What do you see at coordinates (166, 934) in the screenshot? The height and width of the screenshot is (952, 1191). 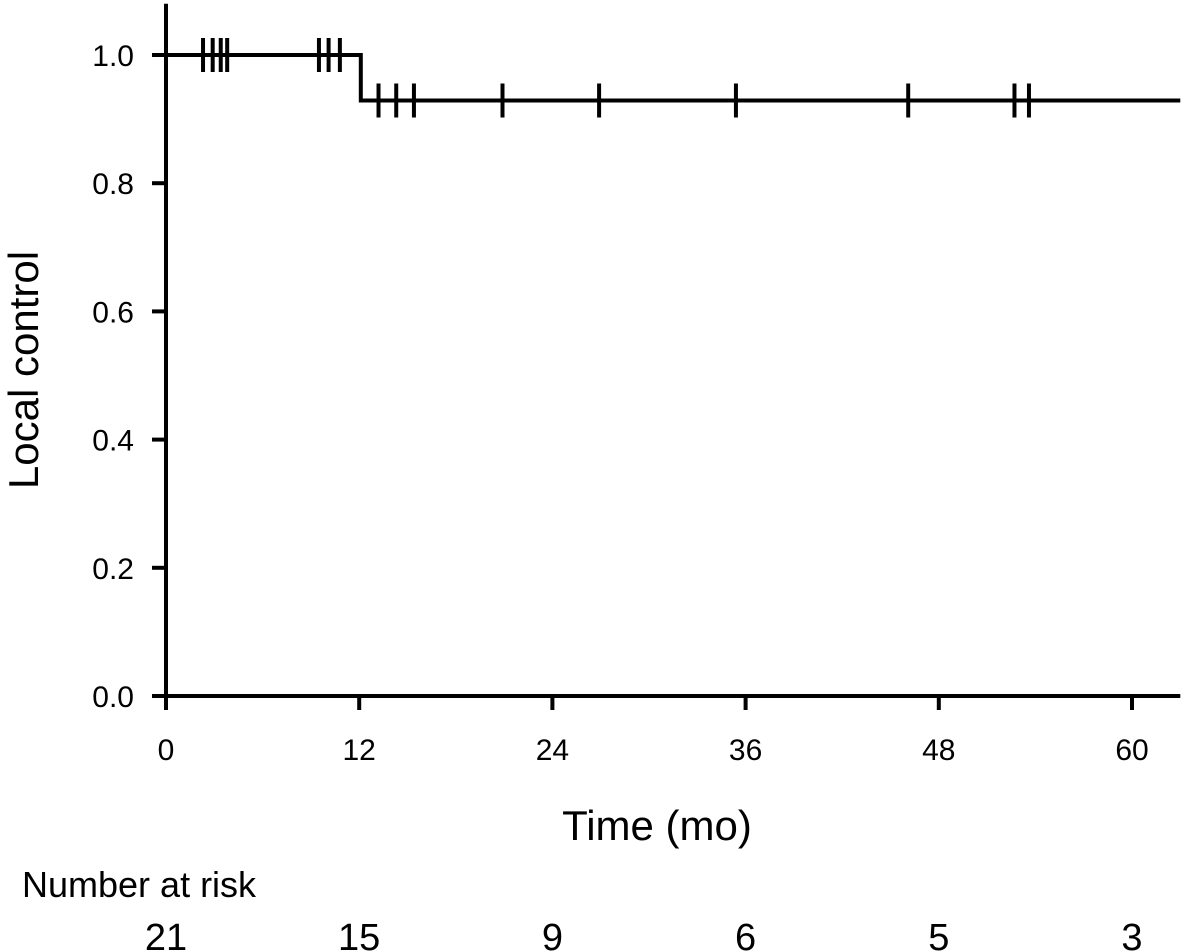 I see `risk-value: 21` at bounding box center [166, 934].